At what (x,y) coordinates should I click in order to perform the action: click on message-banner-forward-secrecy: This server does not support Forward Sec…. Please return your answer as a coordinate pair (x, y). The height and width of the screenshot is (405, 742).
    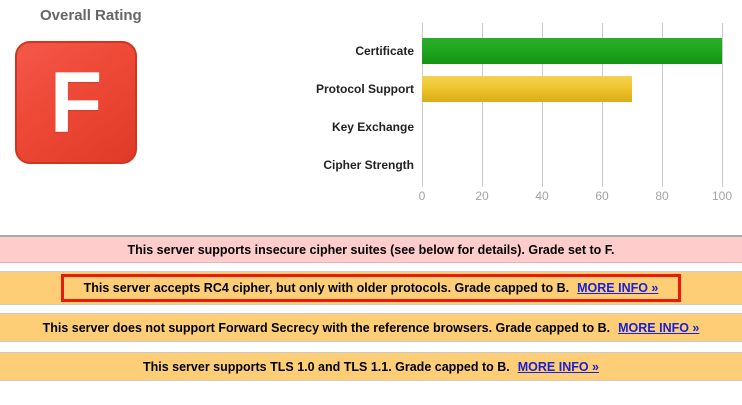
    Looking at the image, I should click on (371, 327).